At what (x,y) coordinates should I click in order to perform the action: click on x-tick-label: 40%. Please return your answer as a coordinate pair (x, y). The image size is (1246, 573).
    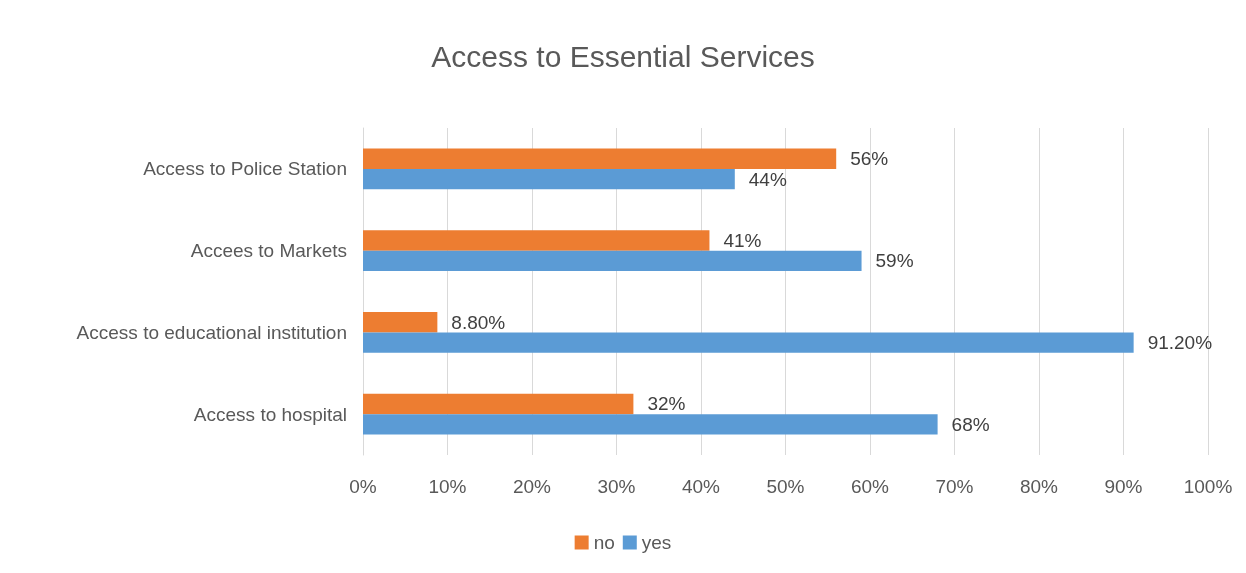
    Looking at the image, I should click on (701, 486).